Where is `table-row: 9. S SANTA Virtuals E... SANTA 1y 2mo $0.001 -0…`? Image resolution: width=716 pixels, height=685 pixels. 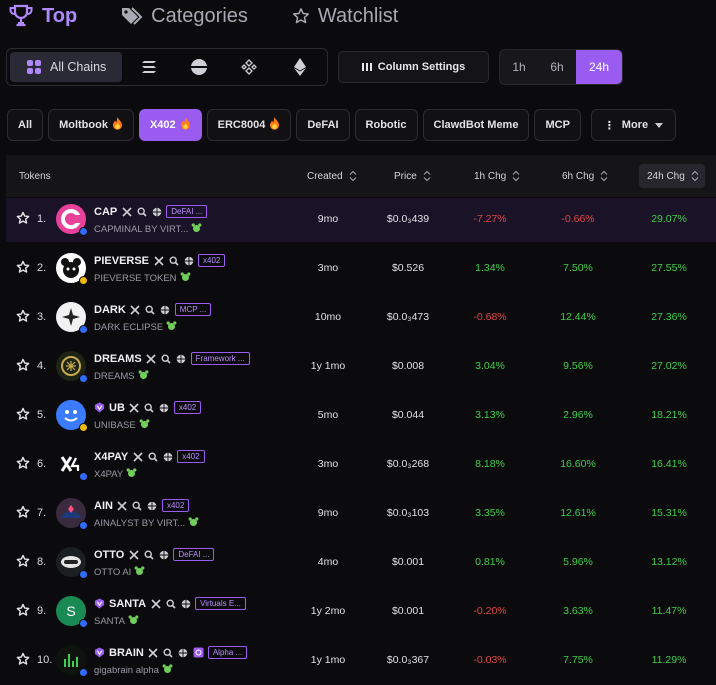 table-row: 9. S SANTA Virtuals E... SANTA 1y 2mo $0.001 -0… is located at coordinates (361, 612).